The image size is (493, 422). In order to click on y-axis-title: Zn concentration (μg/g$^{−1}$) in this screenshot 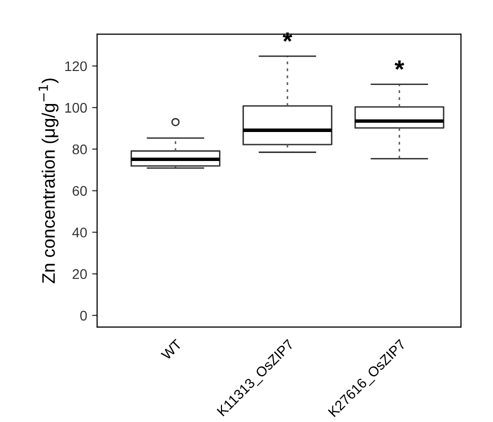, I will do `click(48, 181)`.